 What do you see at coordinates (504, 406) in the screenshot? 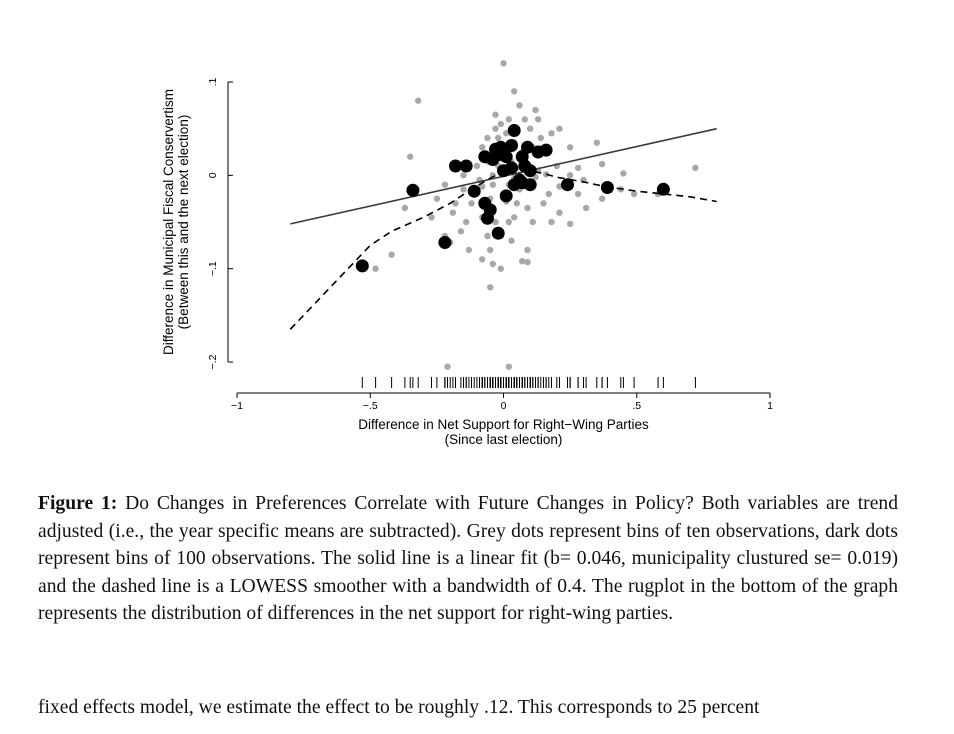
I see `x-tick-label: 0` at bounding box center [504, 406].